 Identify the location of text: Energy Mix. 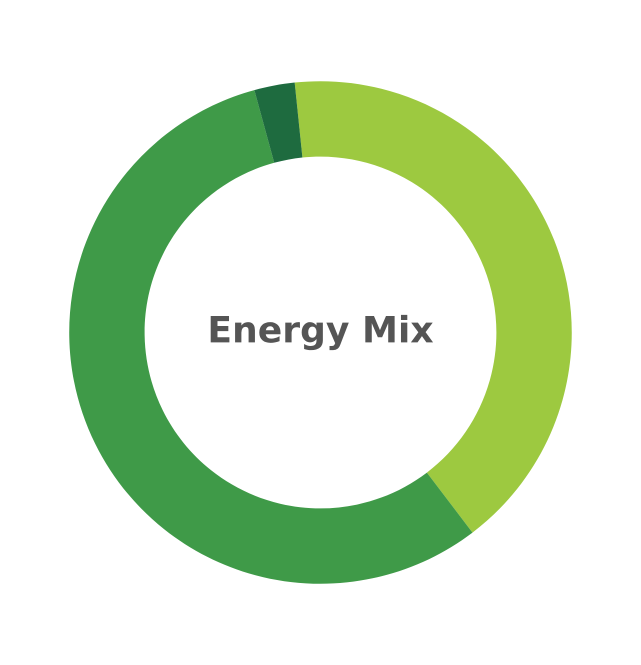
(322, 332).